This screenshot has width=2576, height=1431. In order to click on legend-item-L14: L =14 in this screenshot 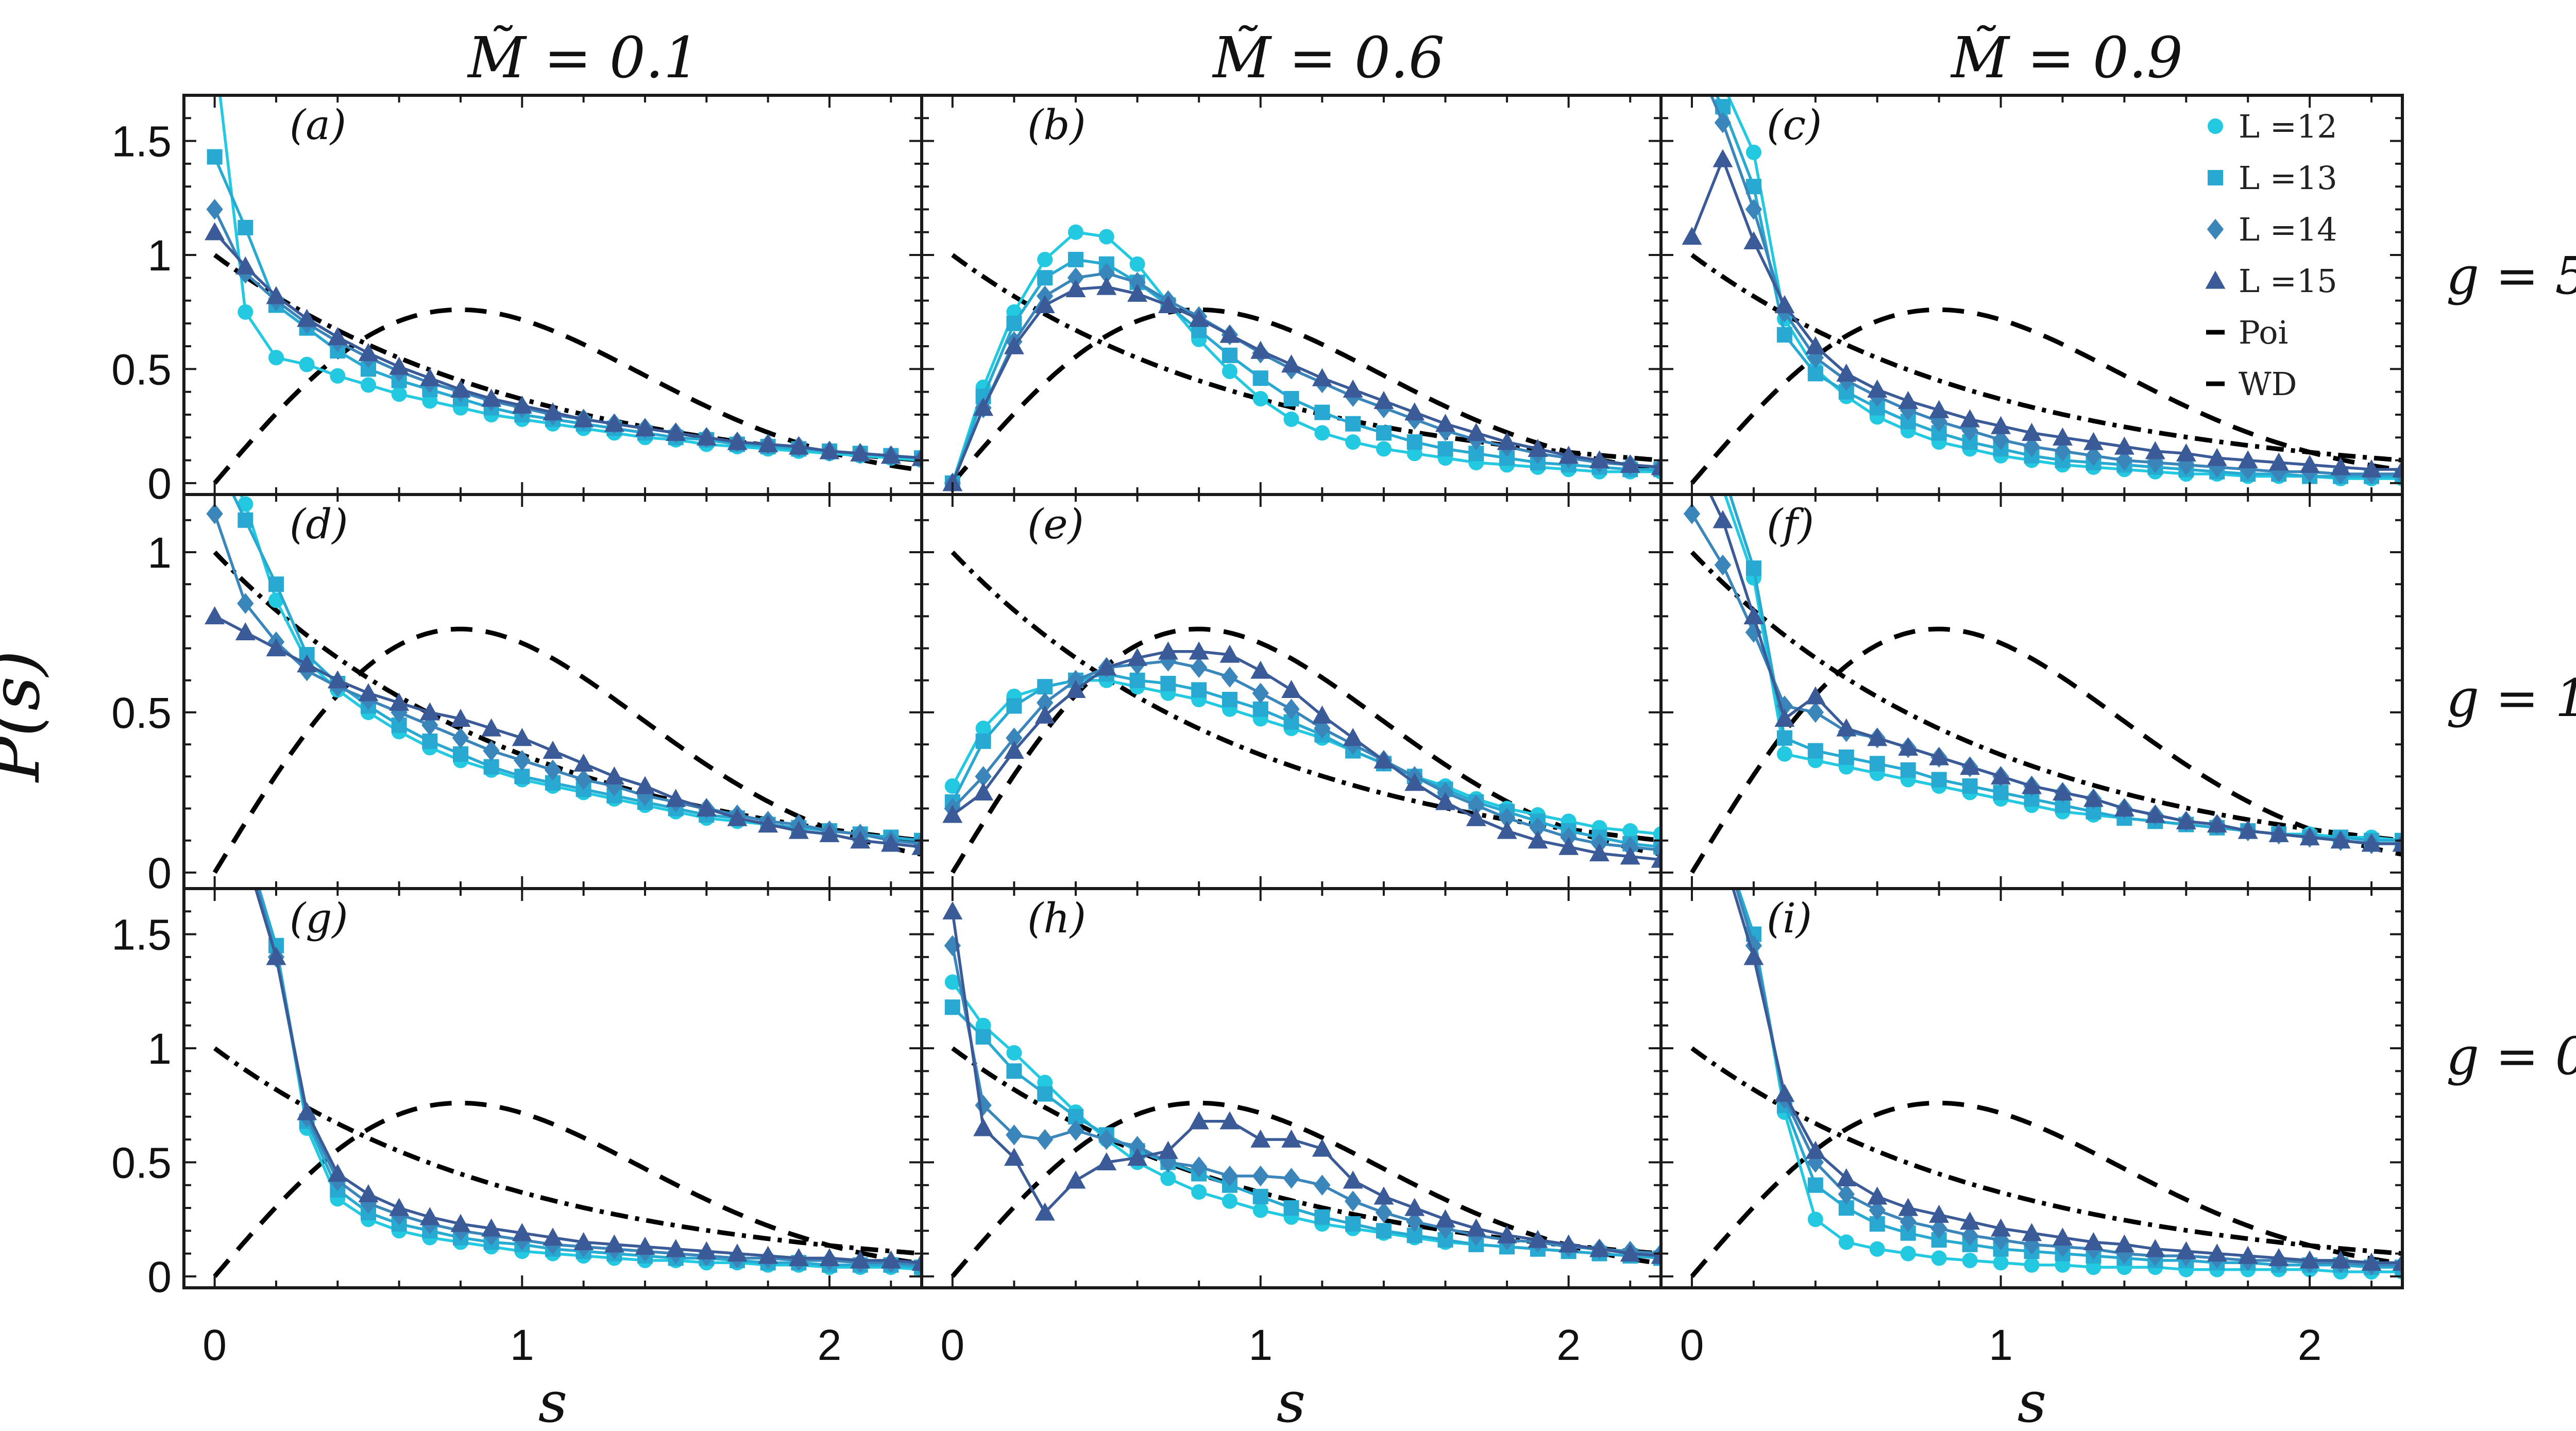, I will do `click(2272, 229)`.